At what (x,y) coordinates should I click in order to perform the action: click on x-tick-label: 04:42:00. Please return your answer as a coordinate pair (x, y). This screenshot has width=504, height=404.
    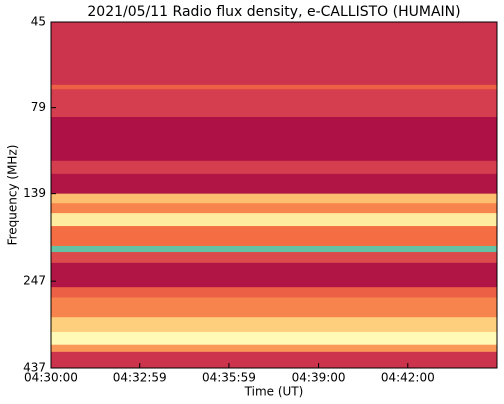
    Looking at the image, I should click on (408, 378).